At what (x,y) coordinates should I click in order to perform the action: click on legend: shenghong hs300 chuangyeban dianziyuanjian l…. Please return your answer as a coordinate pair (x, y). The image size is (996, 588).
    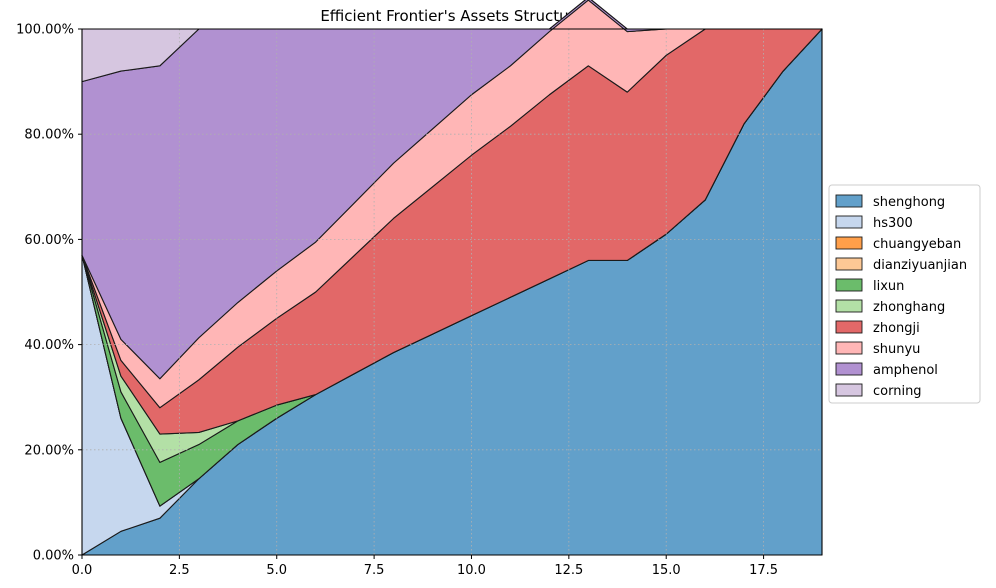
    Looking at the image, I should click on (904, 294).